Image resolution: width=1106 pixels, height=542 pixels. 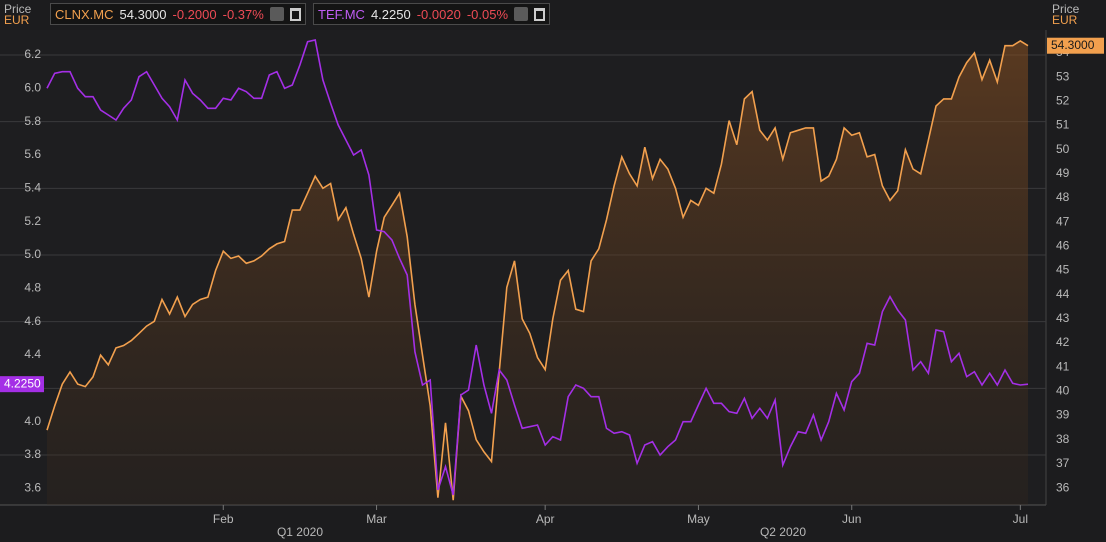 I want to click on legend-change: -0.0020, so click(x=438, y=14).